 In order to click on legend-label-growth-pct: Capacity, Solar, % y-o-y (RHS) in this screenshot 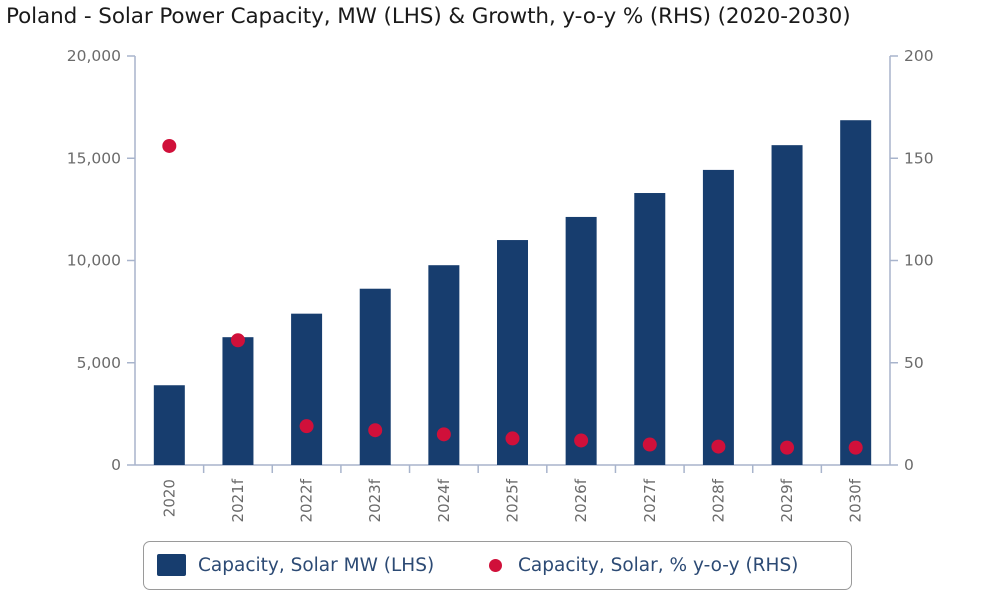, I will do `click(658, 565)`.